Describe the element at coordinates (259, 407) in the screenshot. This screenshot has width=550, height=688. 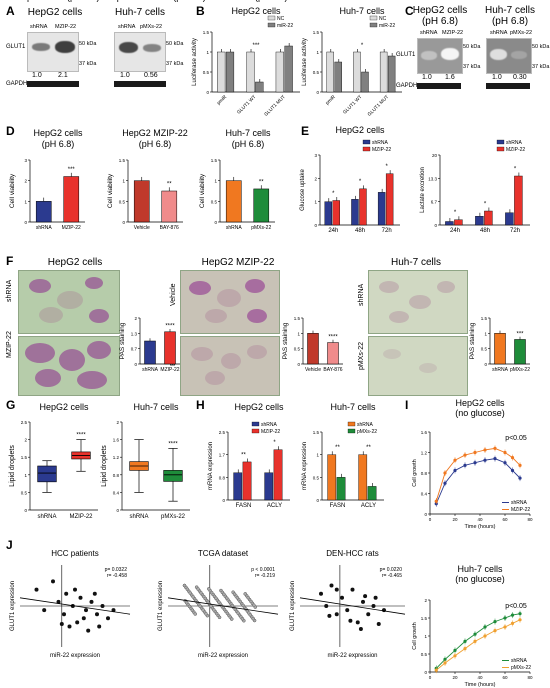
I see `H1-title: HepG2 cells` at that location.